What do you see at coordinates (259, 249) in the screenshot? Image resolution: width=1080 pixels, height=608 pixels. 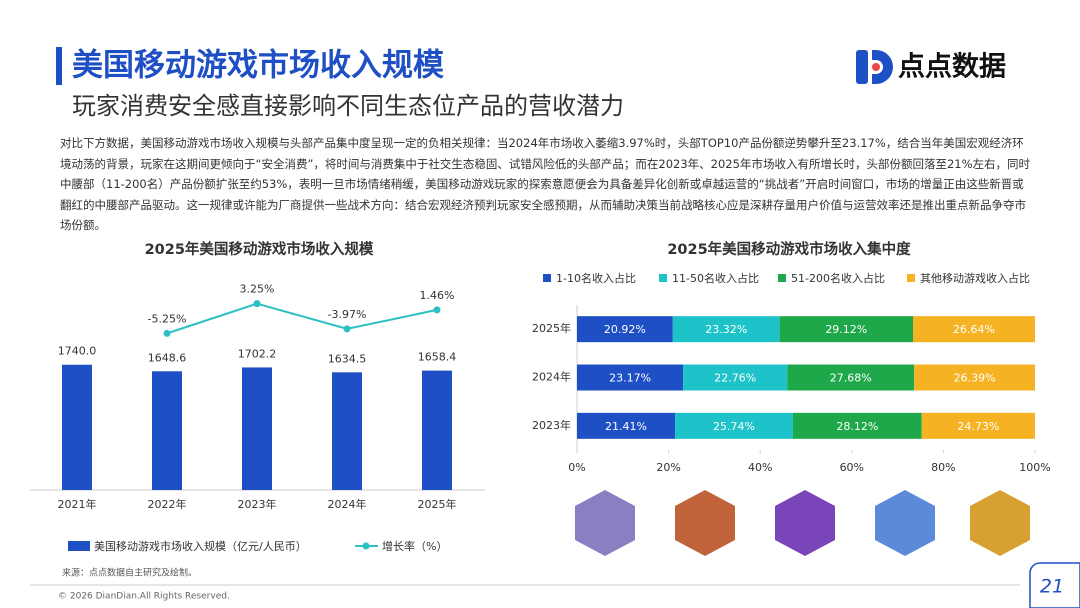 I see `chart-title: 2025年美国移动游戏市场收入规模` at bounding box center [259, 249].